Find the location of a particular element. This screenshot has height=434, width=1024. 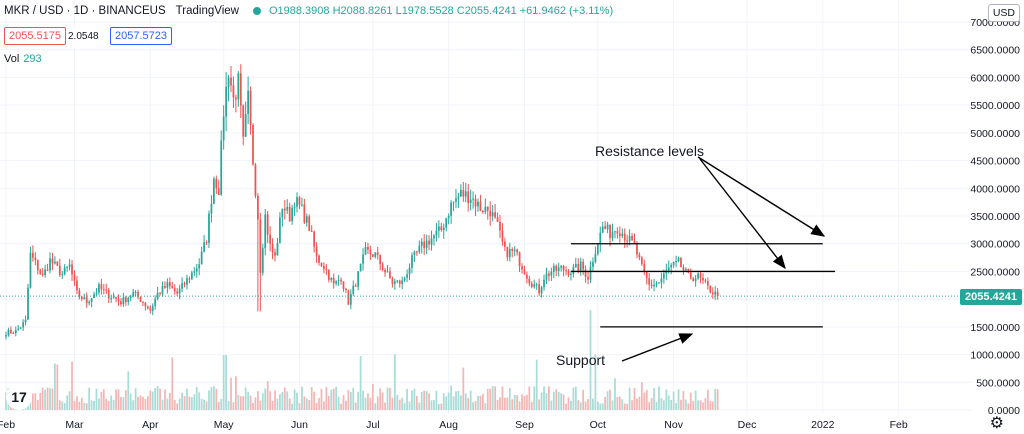

x-axis-tick-label: Mar is located at coordinates (74, 425).